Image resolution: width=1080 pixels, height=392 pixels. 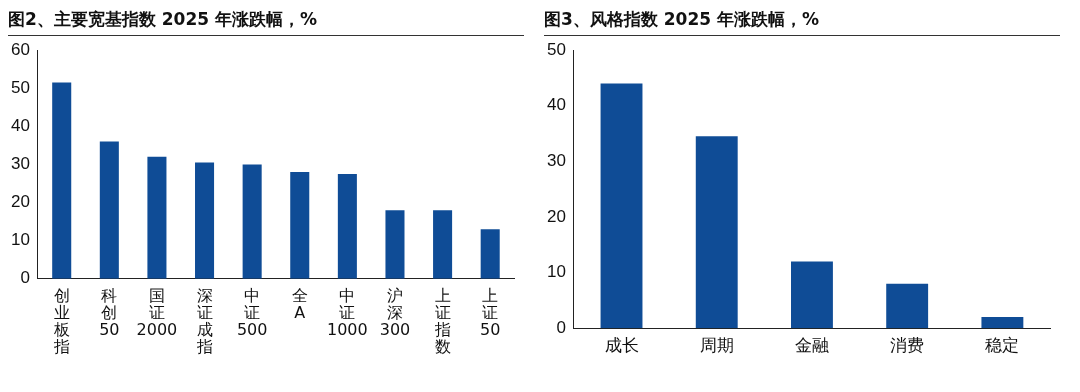 I want to click on x-tick-label: 稳定, so click(x=1002, y=345).